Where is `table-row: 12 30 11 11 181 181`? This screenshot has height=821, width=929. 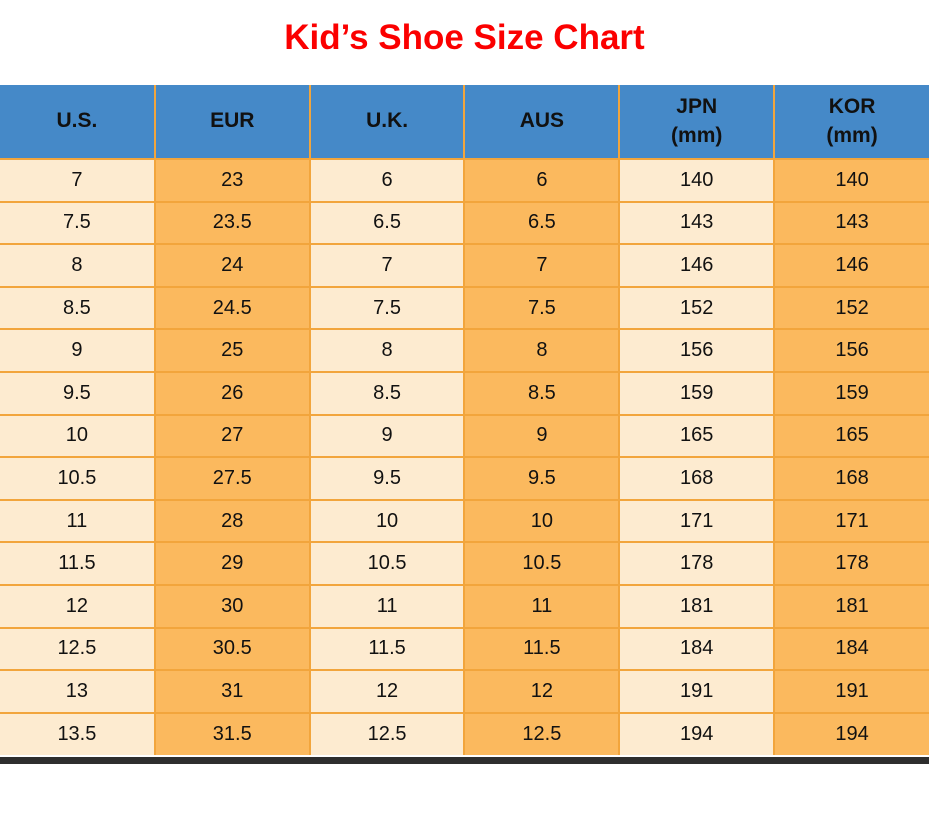
table-row: 12 30 11 11 181 181 is located at coordinates (464, 606).